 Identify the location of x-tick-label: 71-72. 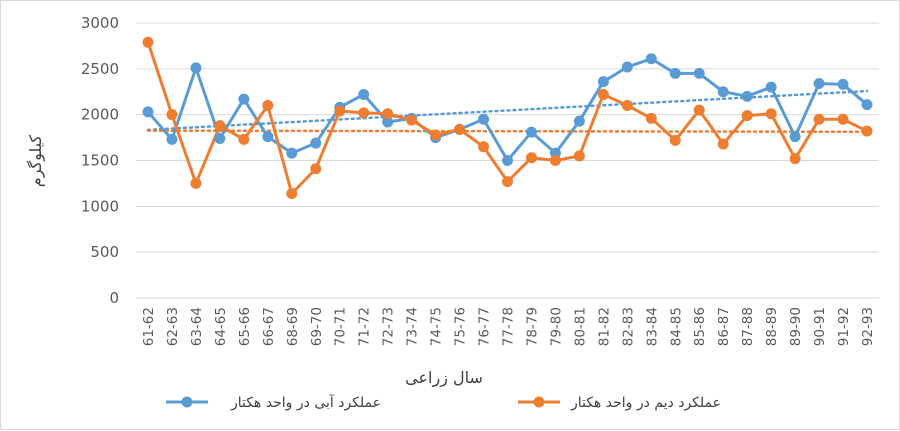
(365, 326).